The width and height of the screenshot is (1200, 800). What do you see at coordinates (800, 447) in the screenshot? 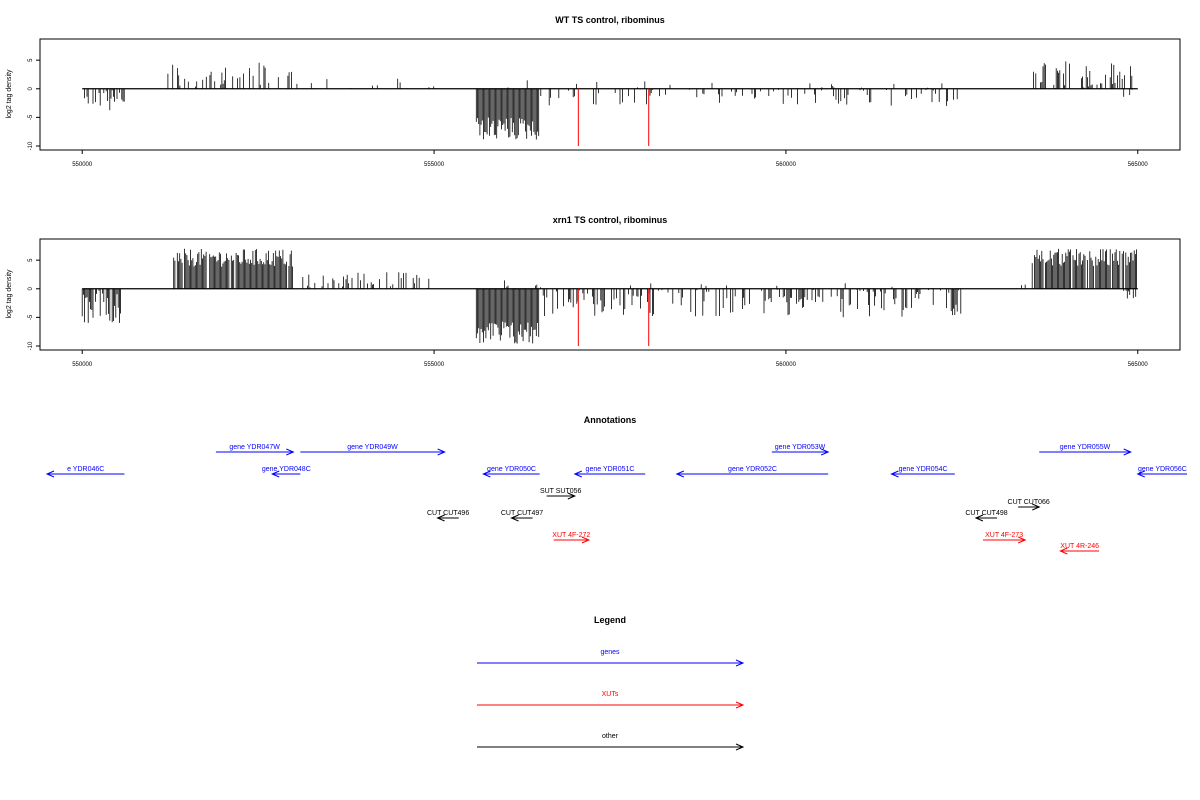
I see `feature-label: gene YDR053W` at bounding box center [800, 447].